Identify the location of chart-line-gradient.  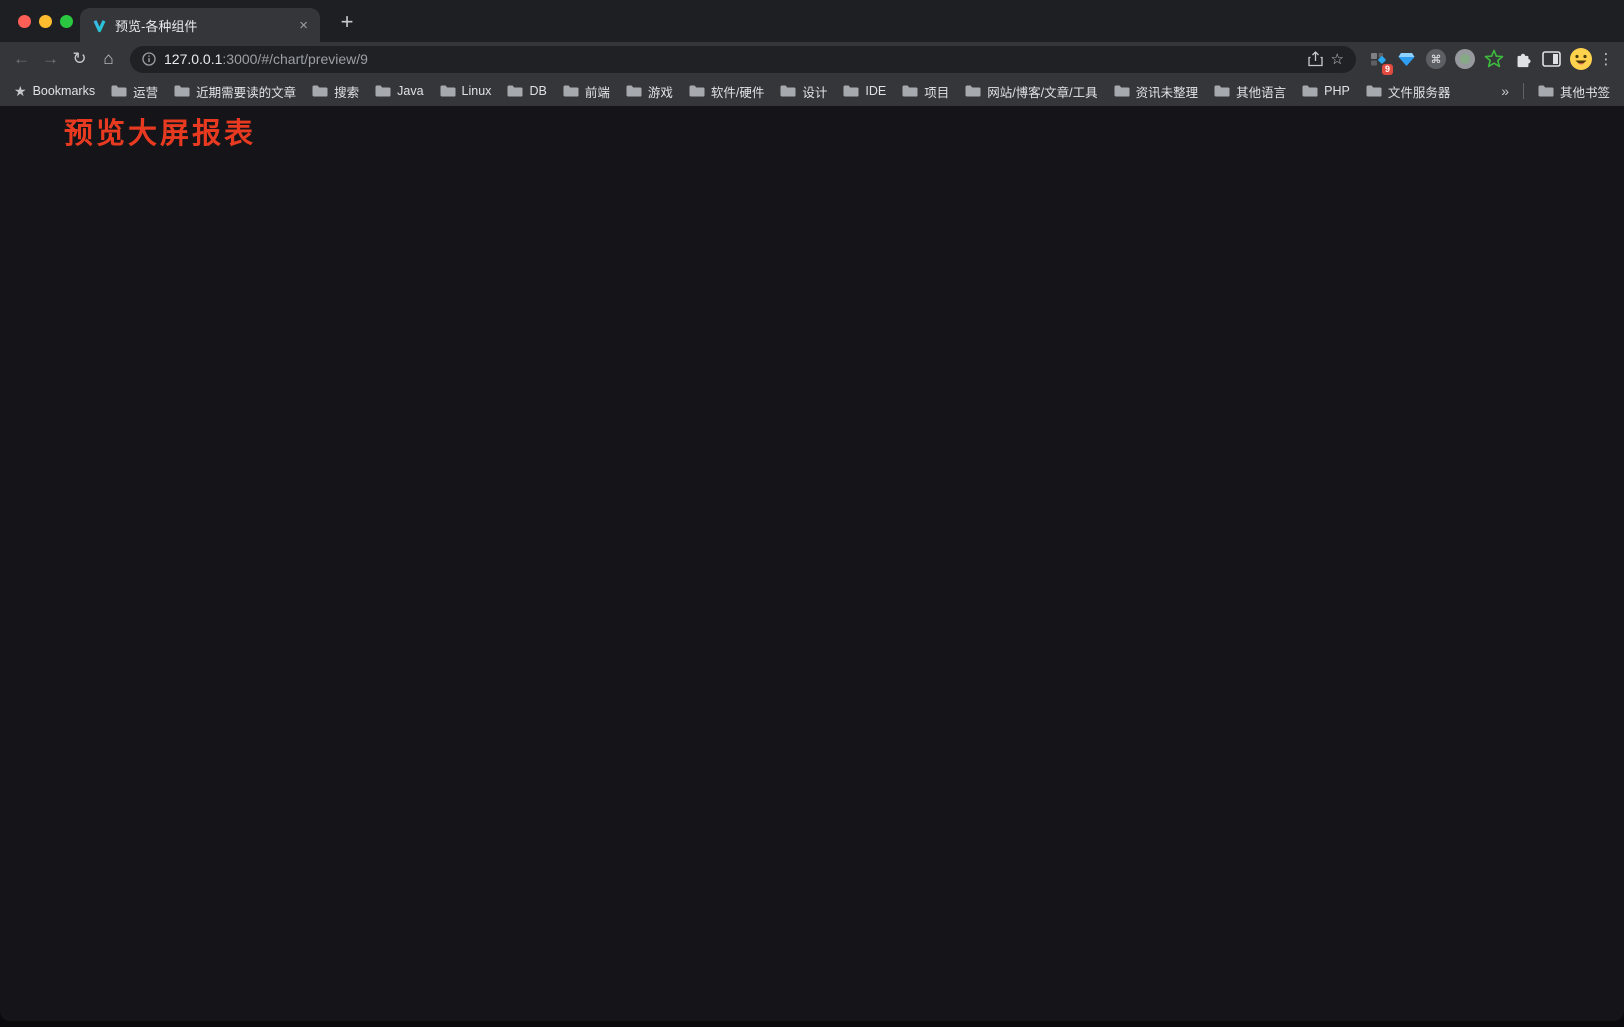
(684, 504).